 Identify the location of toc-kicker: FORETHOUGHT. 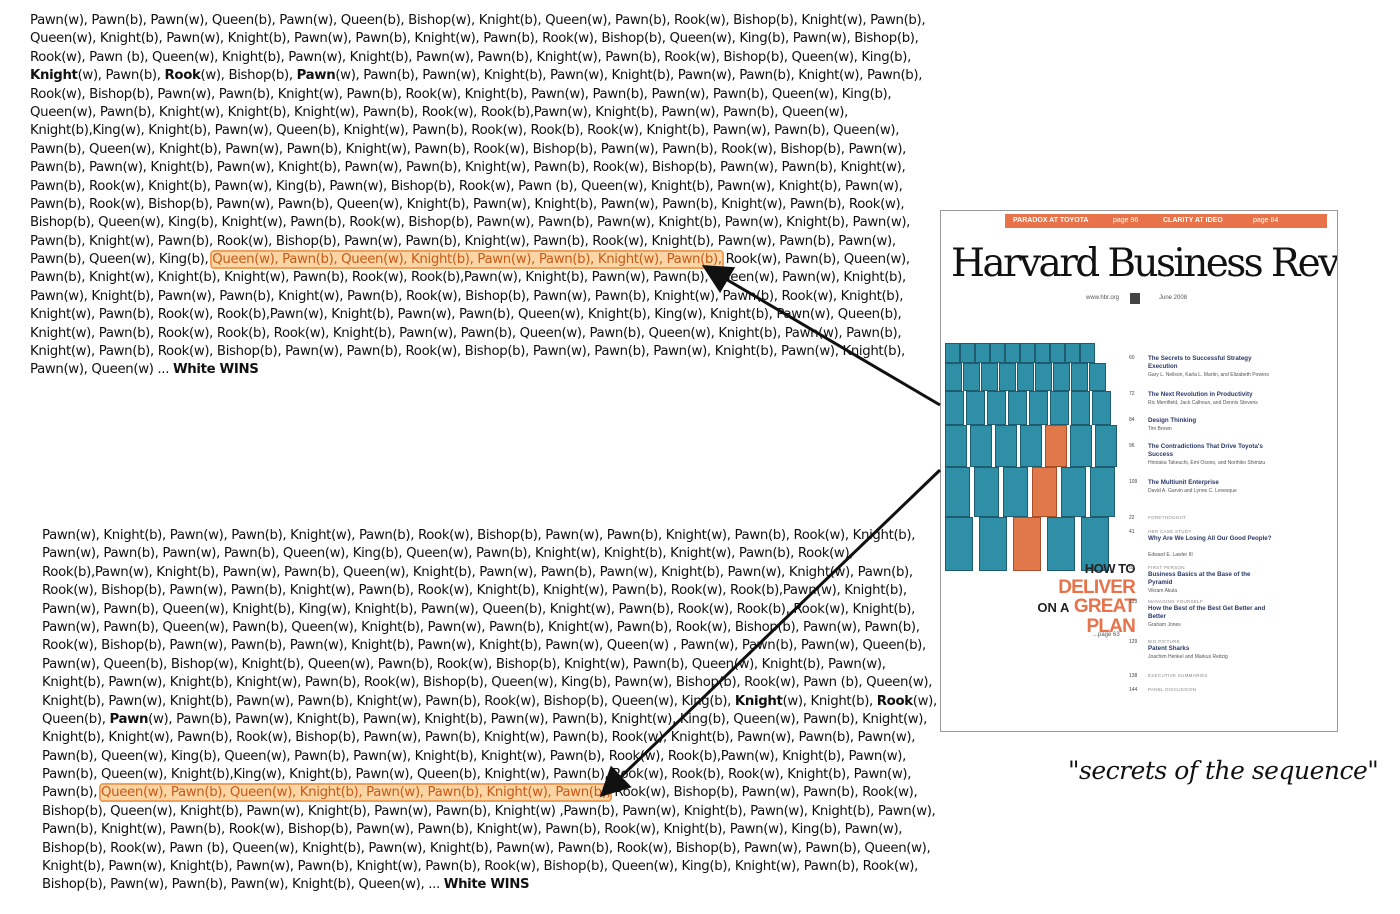
(1167, 517).